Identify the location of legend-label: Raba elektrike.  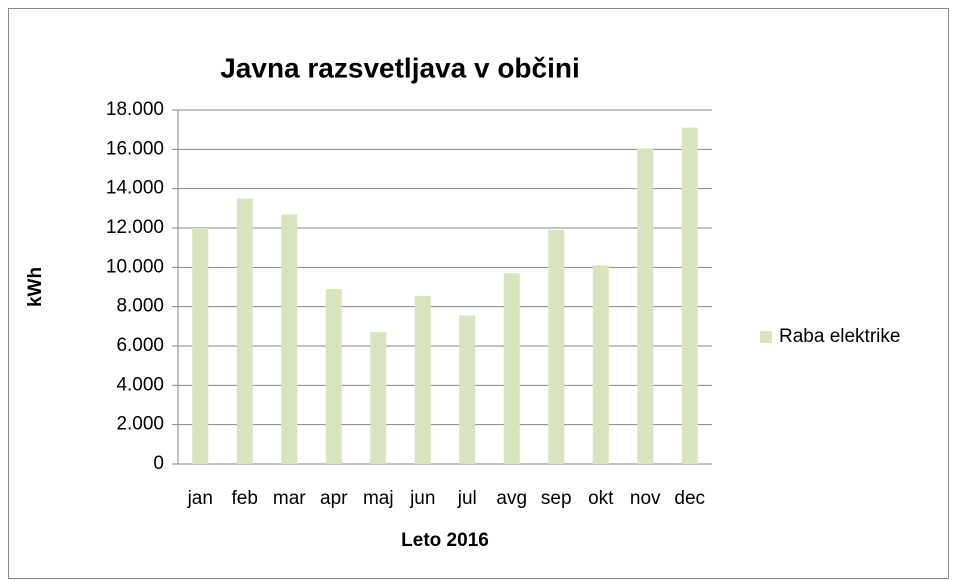
(839, 336).